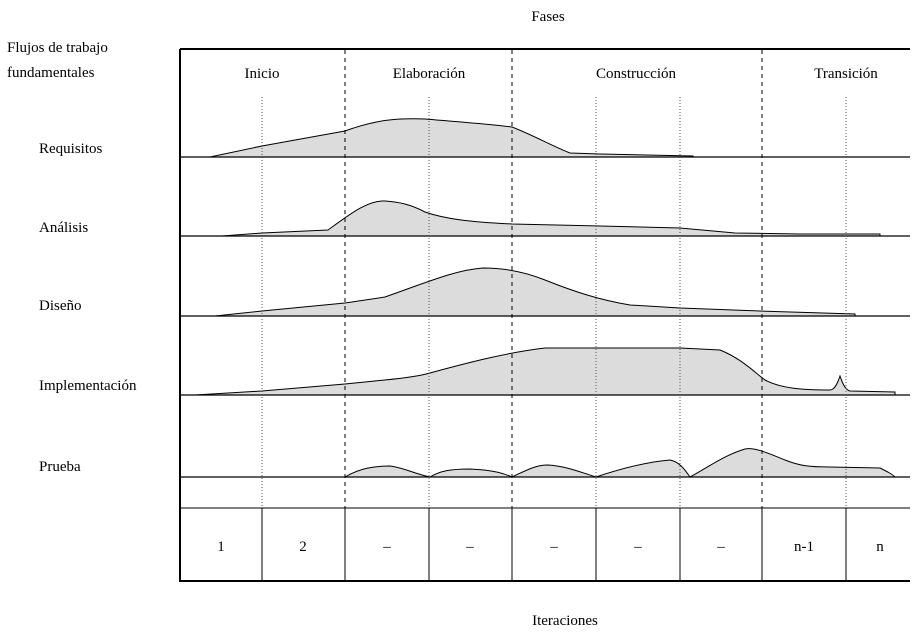 This screenshot has height=632, width=915. What do you see at coordinates (846, 74) in the screenshot?
I see `phase-label-transicion: Transición` at bounding box center [846, 74].